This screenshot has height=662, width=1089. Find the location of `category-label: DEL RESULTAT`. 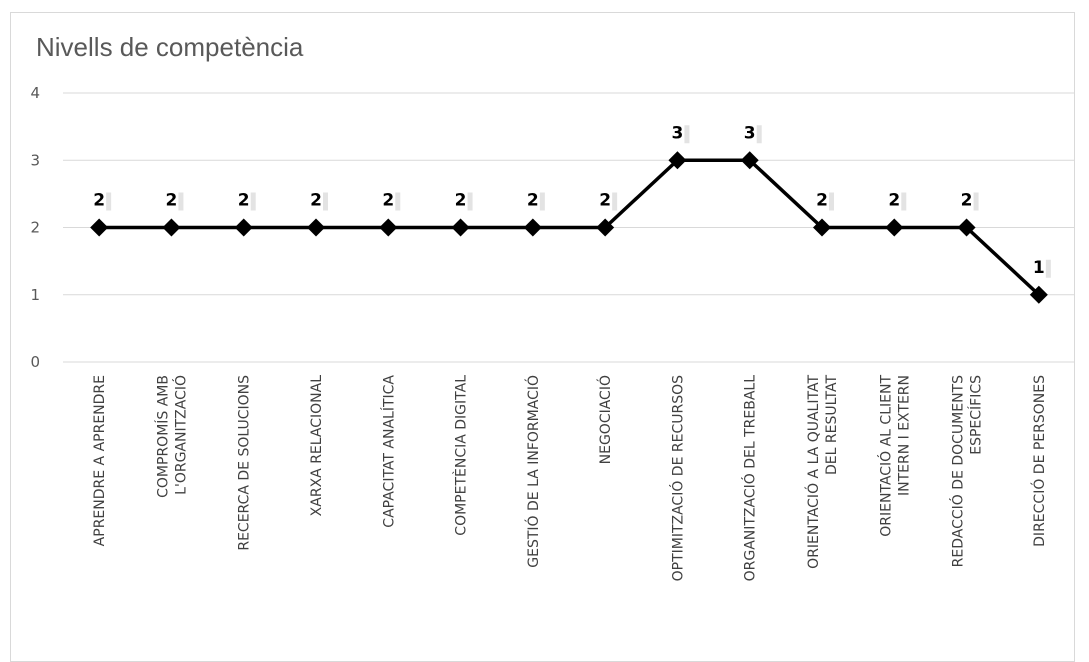

category-label: DEL RESULTAT is located at coordinates (832, 425).